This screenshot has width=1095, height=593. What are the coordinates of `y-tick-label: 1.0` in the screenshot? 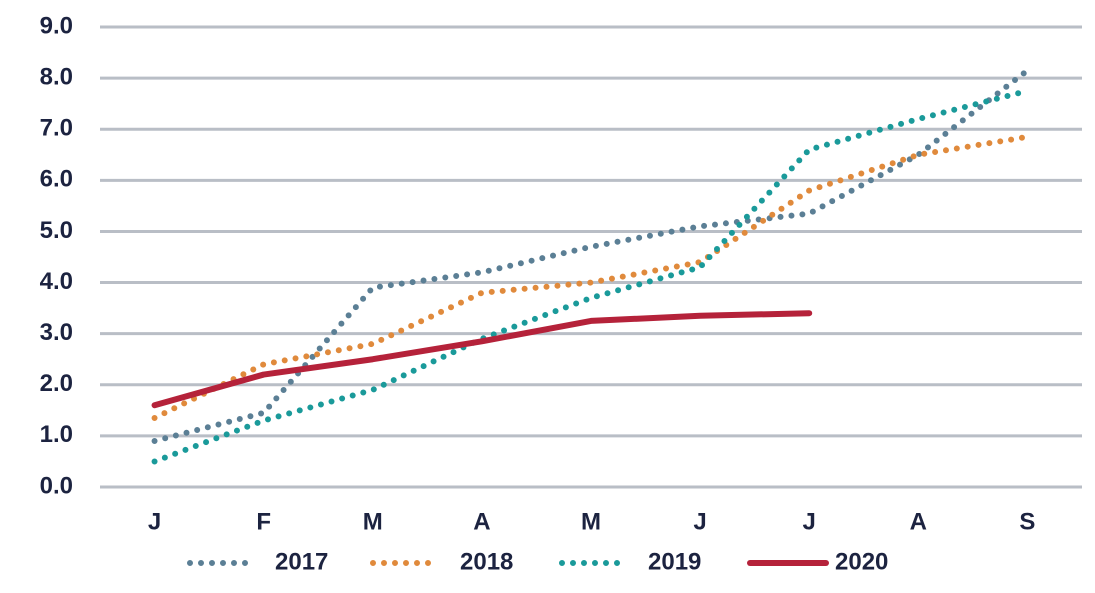 It's located at (56, 434).